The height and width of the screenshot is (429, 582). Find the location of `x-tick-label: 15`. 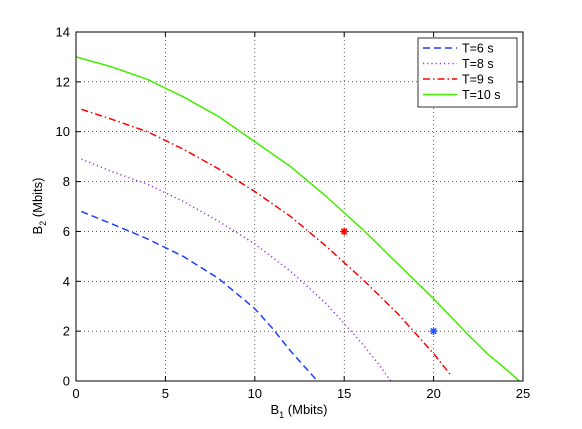

x-tick-label: 15 is located at coordinates (344, 393).